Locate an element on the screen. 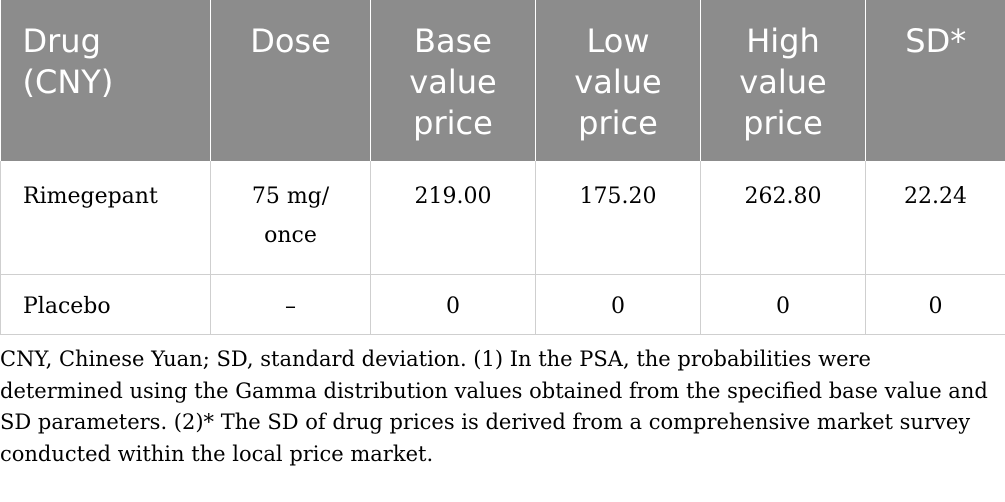  cell-sd: 0 is located at coordinates (935, 304).